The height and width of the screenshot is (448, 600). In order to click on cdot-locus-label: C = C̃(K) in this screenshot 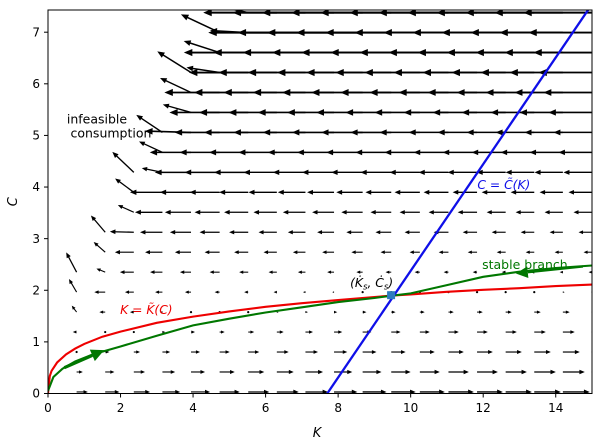, I will do `click(503, 185)`.